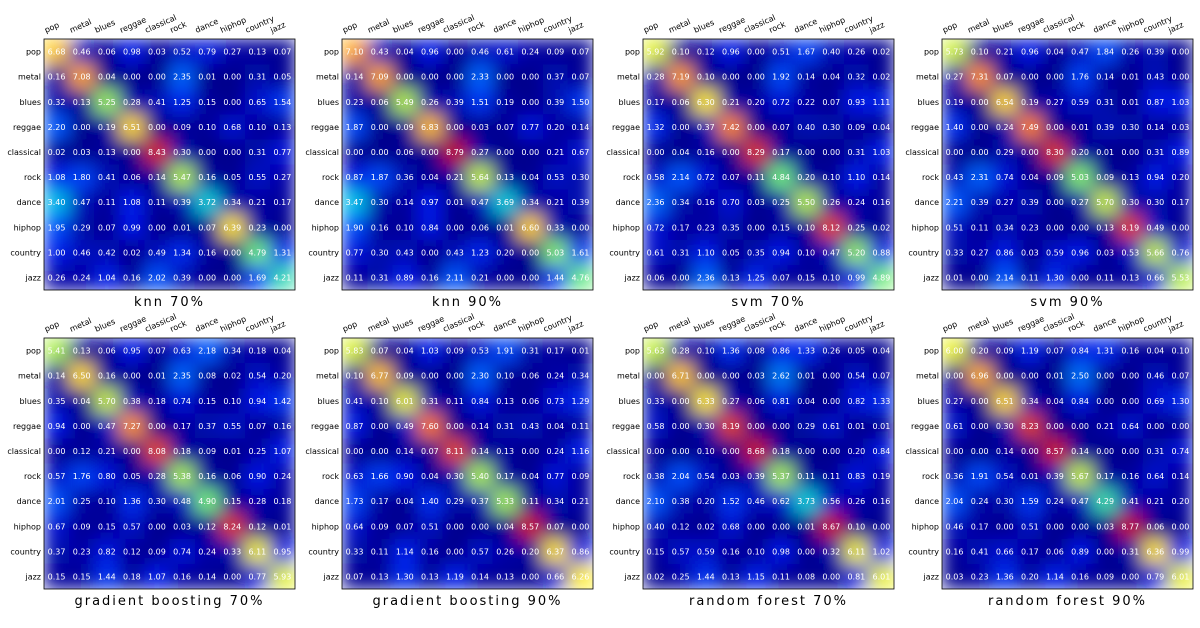  I want to click on cell-value-label: 1.08, so click(57, 177).